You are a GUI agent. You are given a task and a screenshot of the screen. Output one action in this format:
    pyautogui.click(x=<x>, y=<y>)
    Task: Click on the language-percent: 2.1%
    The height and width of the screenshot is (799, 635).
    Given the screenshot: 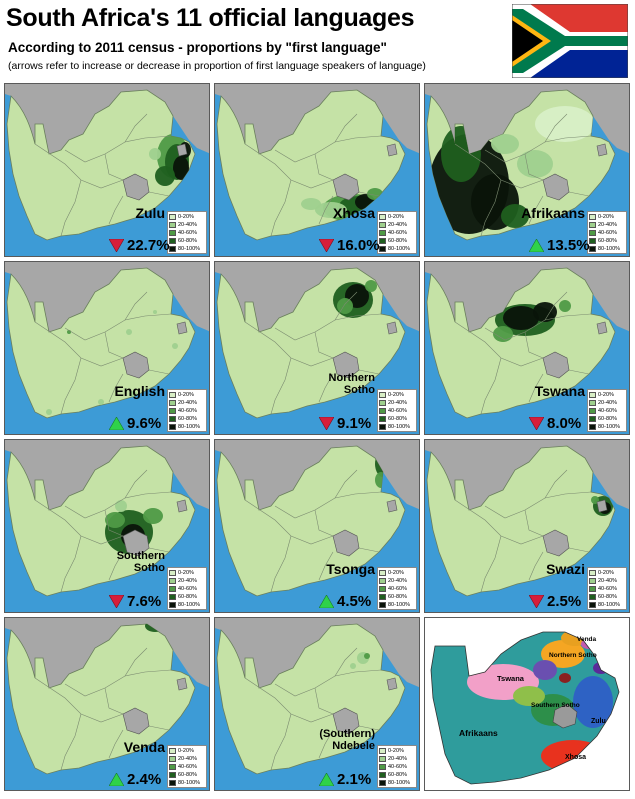 What is the action you would take?
    pyautogui.click(x=354, y=779)
    